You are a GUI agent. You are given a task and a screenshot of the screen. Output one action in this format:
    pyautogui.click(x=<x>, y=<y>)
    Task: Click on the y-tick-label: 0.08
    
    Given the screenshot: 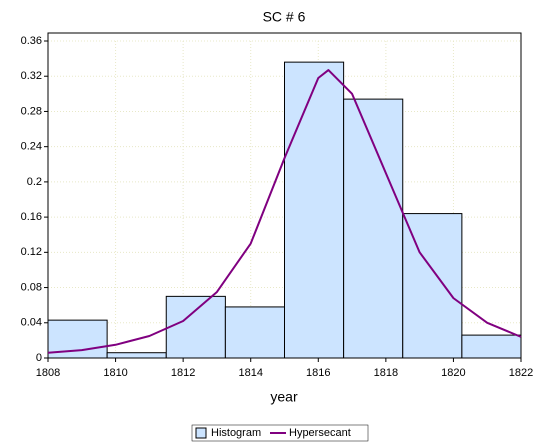 What is the action you would take?
    pyautogui.click(x=31, y=287)
    